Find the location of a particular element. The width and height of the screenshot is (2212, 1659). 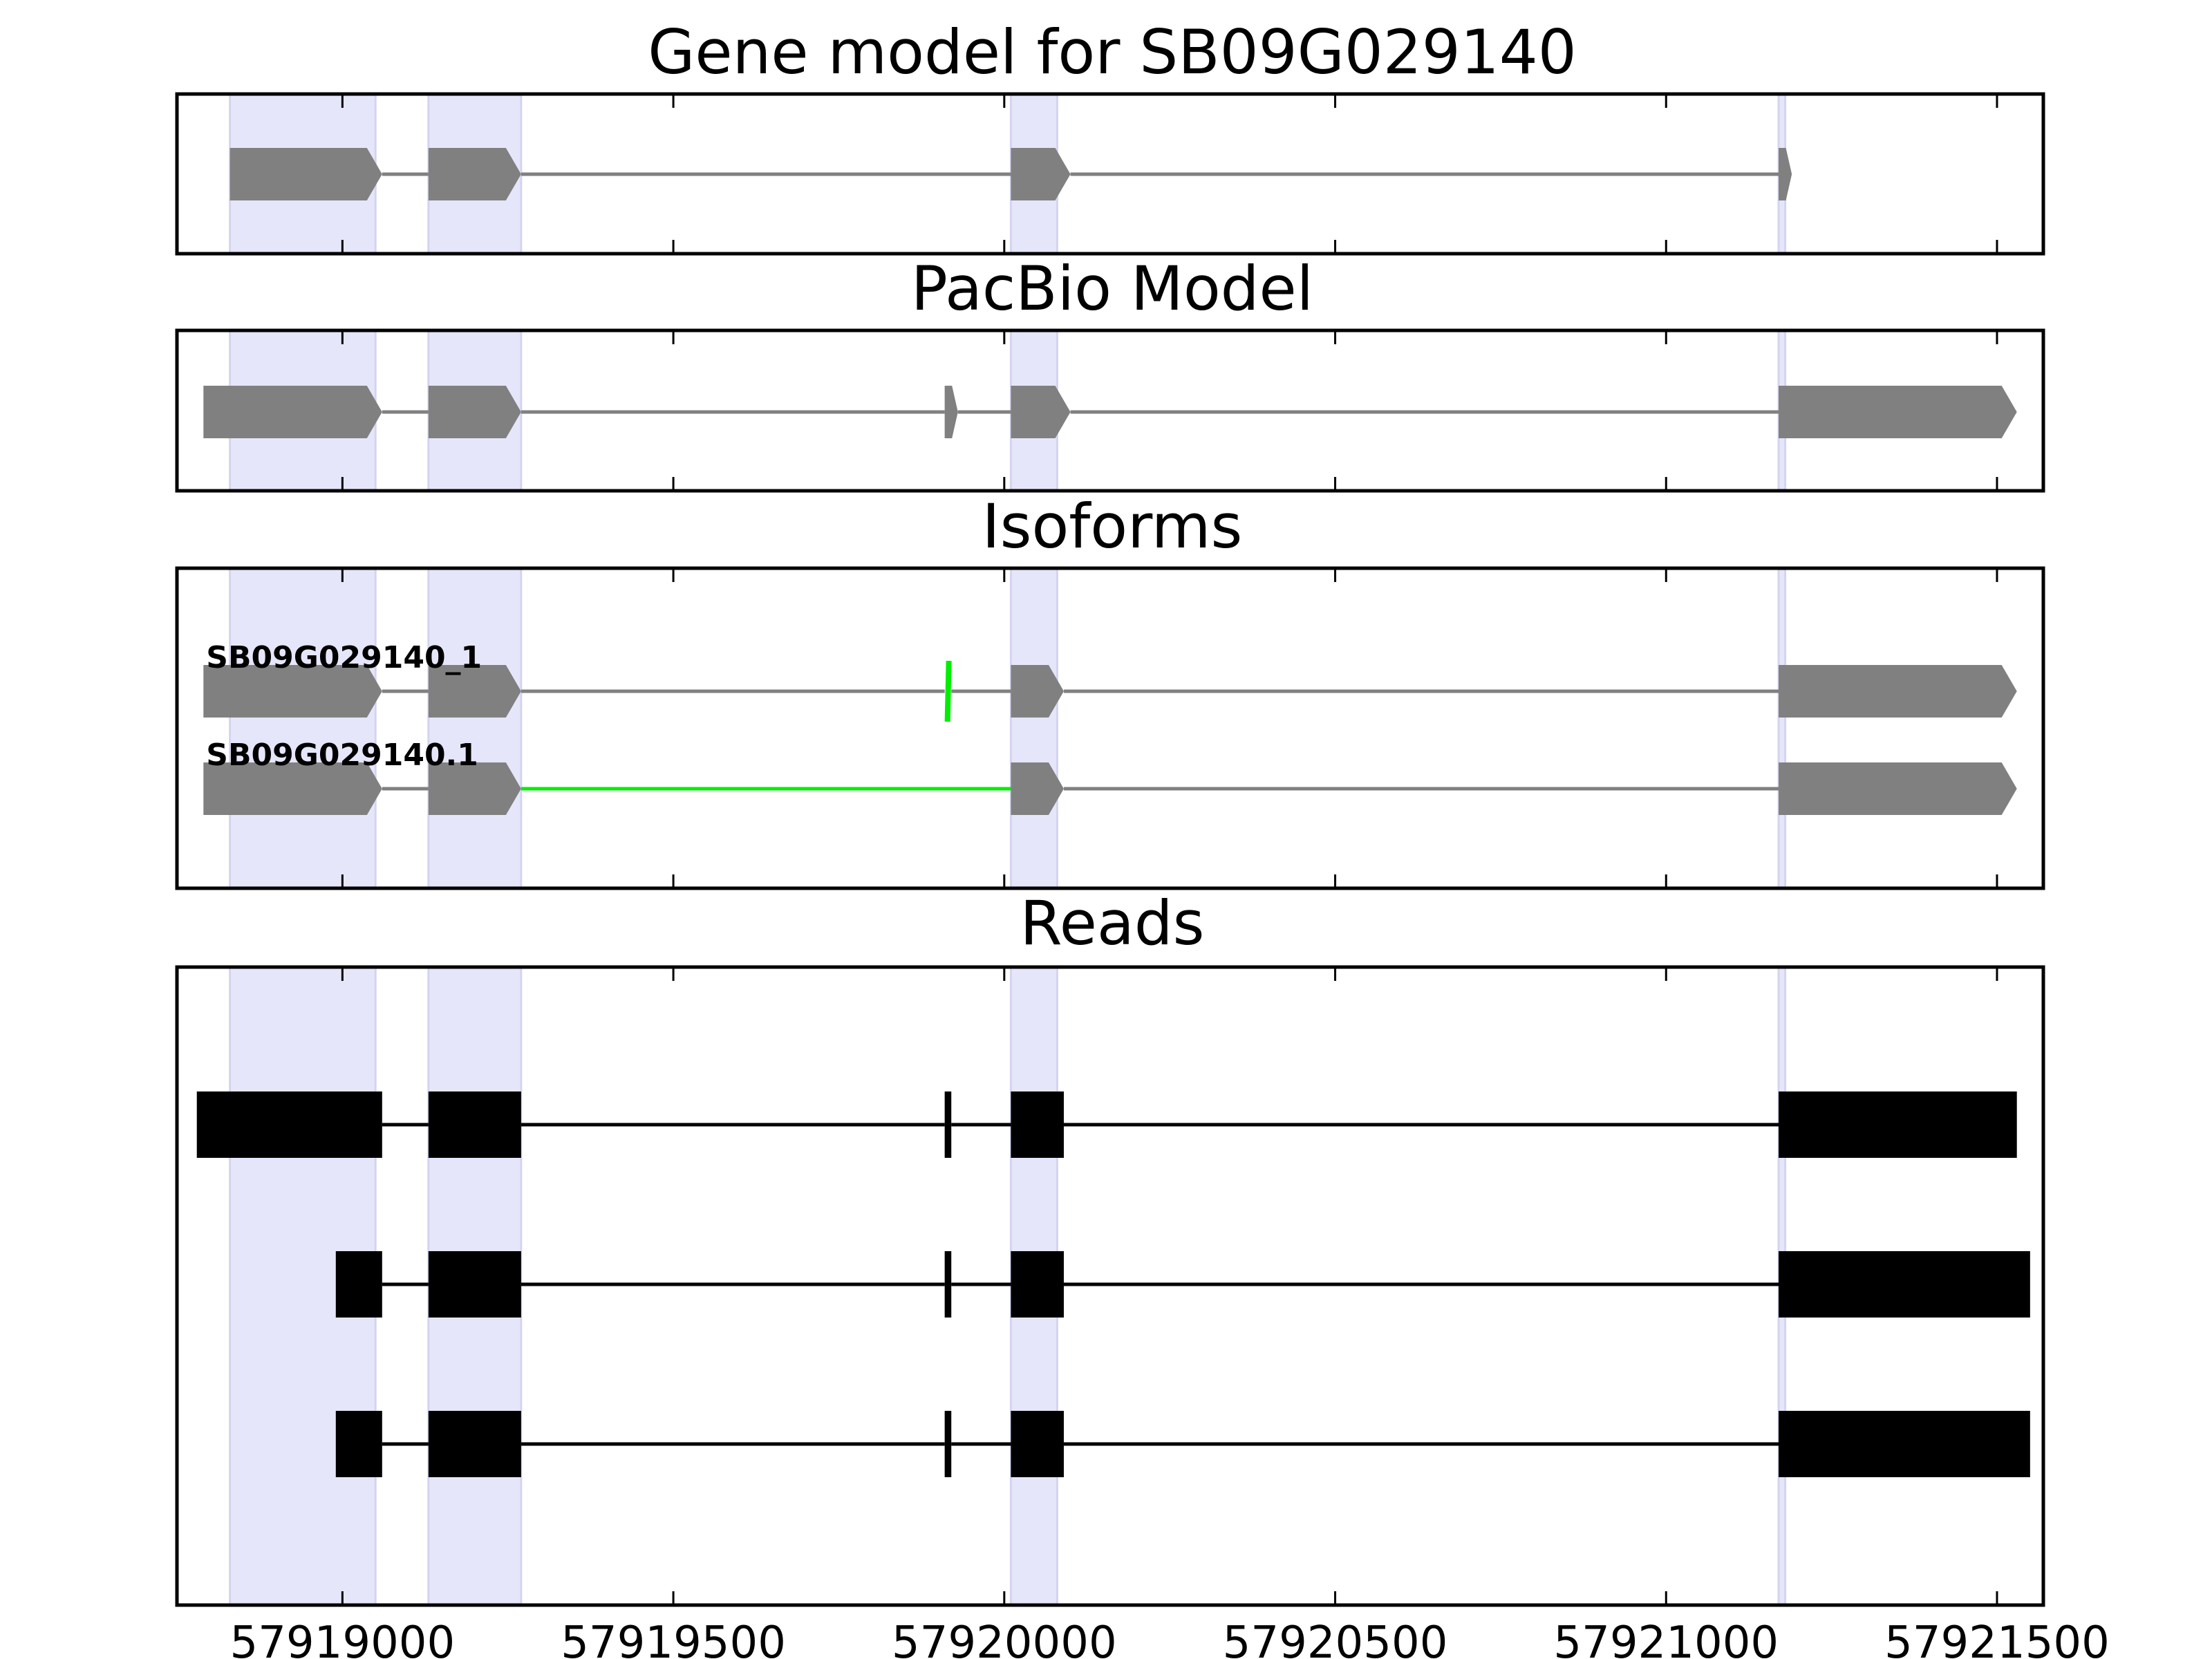

x-tick-label: 57920000 is located at coordinates (1004, 1638).